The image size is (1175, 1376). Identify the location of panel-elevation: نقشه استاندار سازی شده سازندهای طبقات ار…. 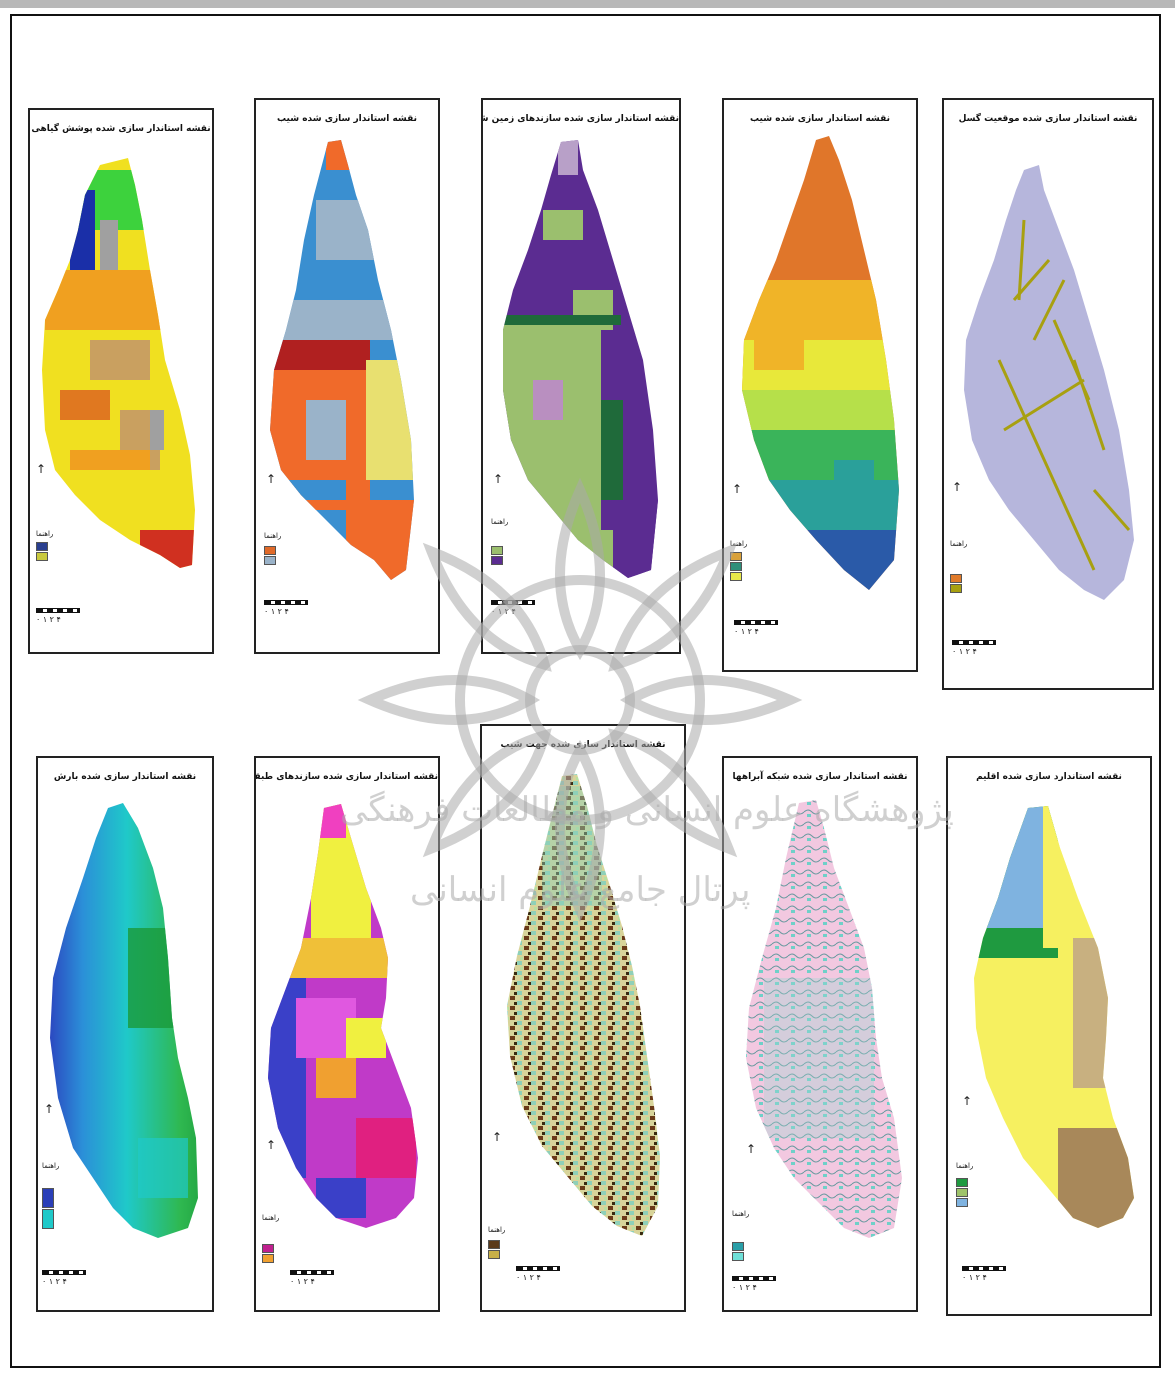
(347, 1034).